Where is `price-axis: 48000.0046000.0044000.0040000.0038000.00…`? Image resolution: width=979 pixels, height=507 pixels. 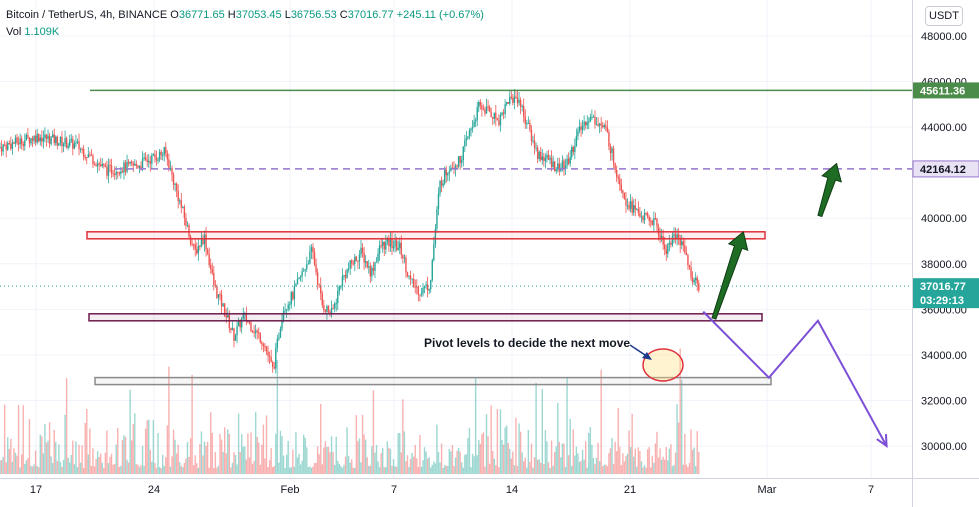 price-axis: 48000.0046000.0044000.0040000.0038000.00… is located at coordinates (945, 253).